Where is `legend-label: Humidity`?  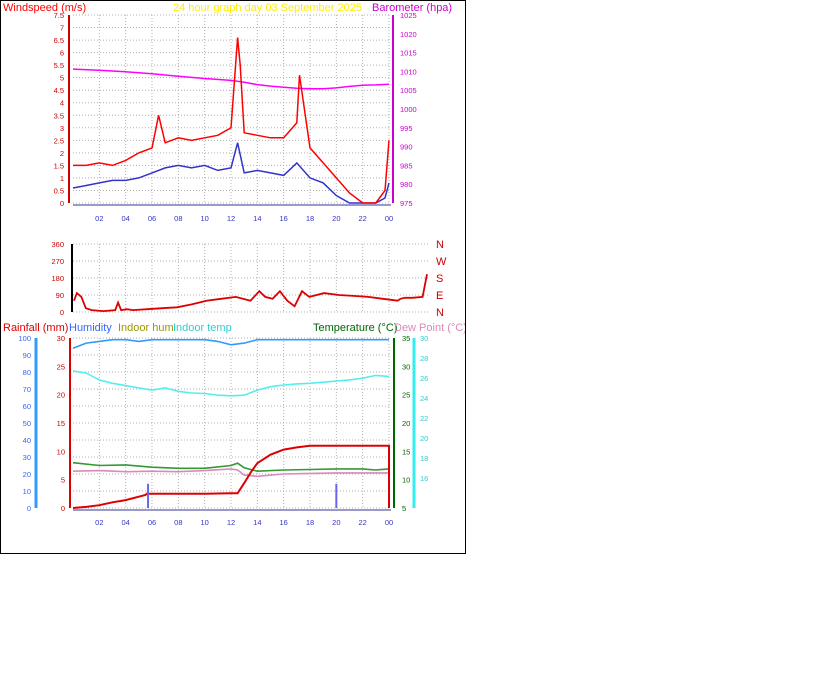
legend-label: Humidity is located at coordinates (90, 328).